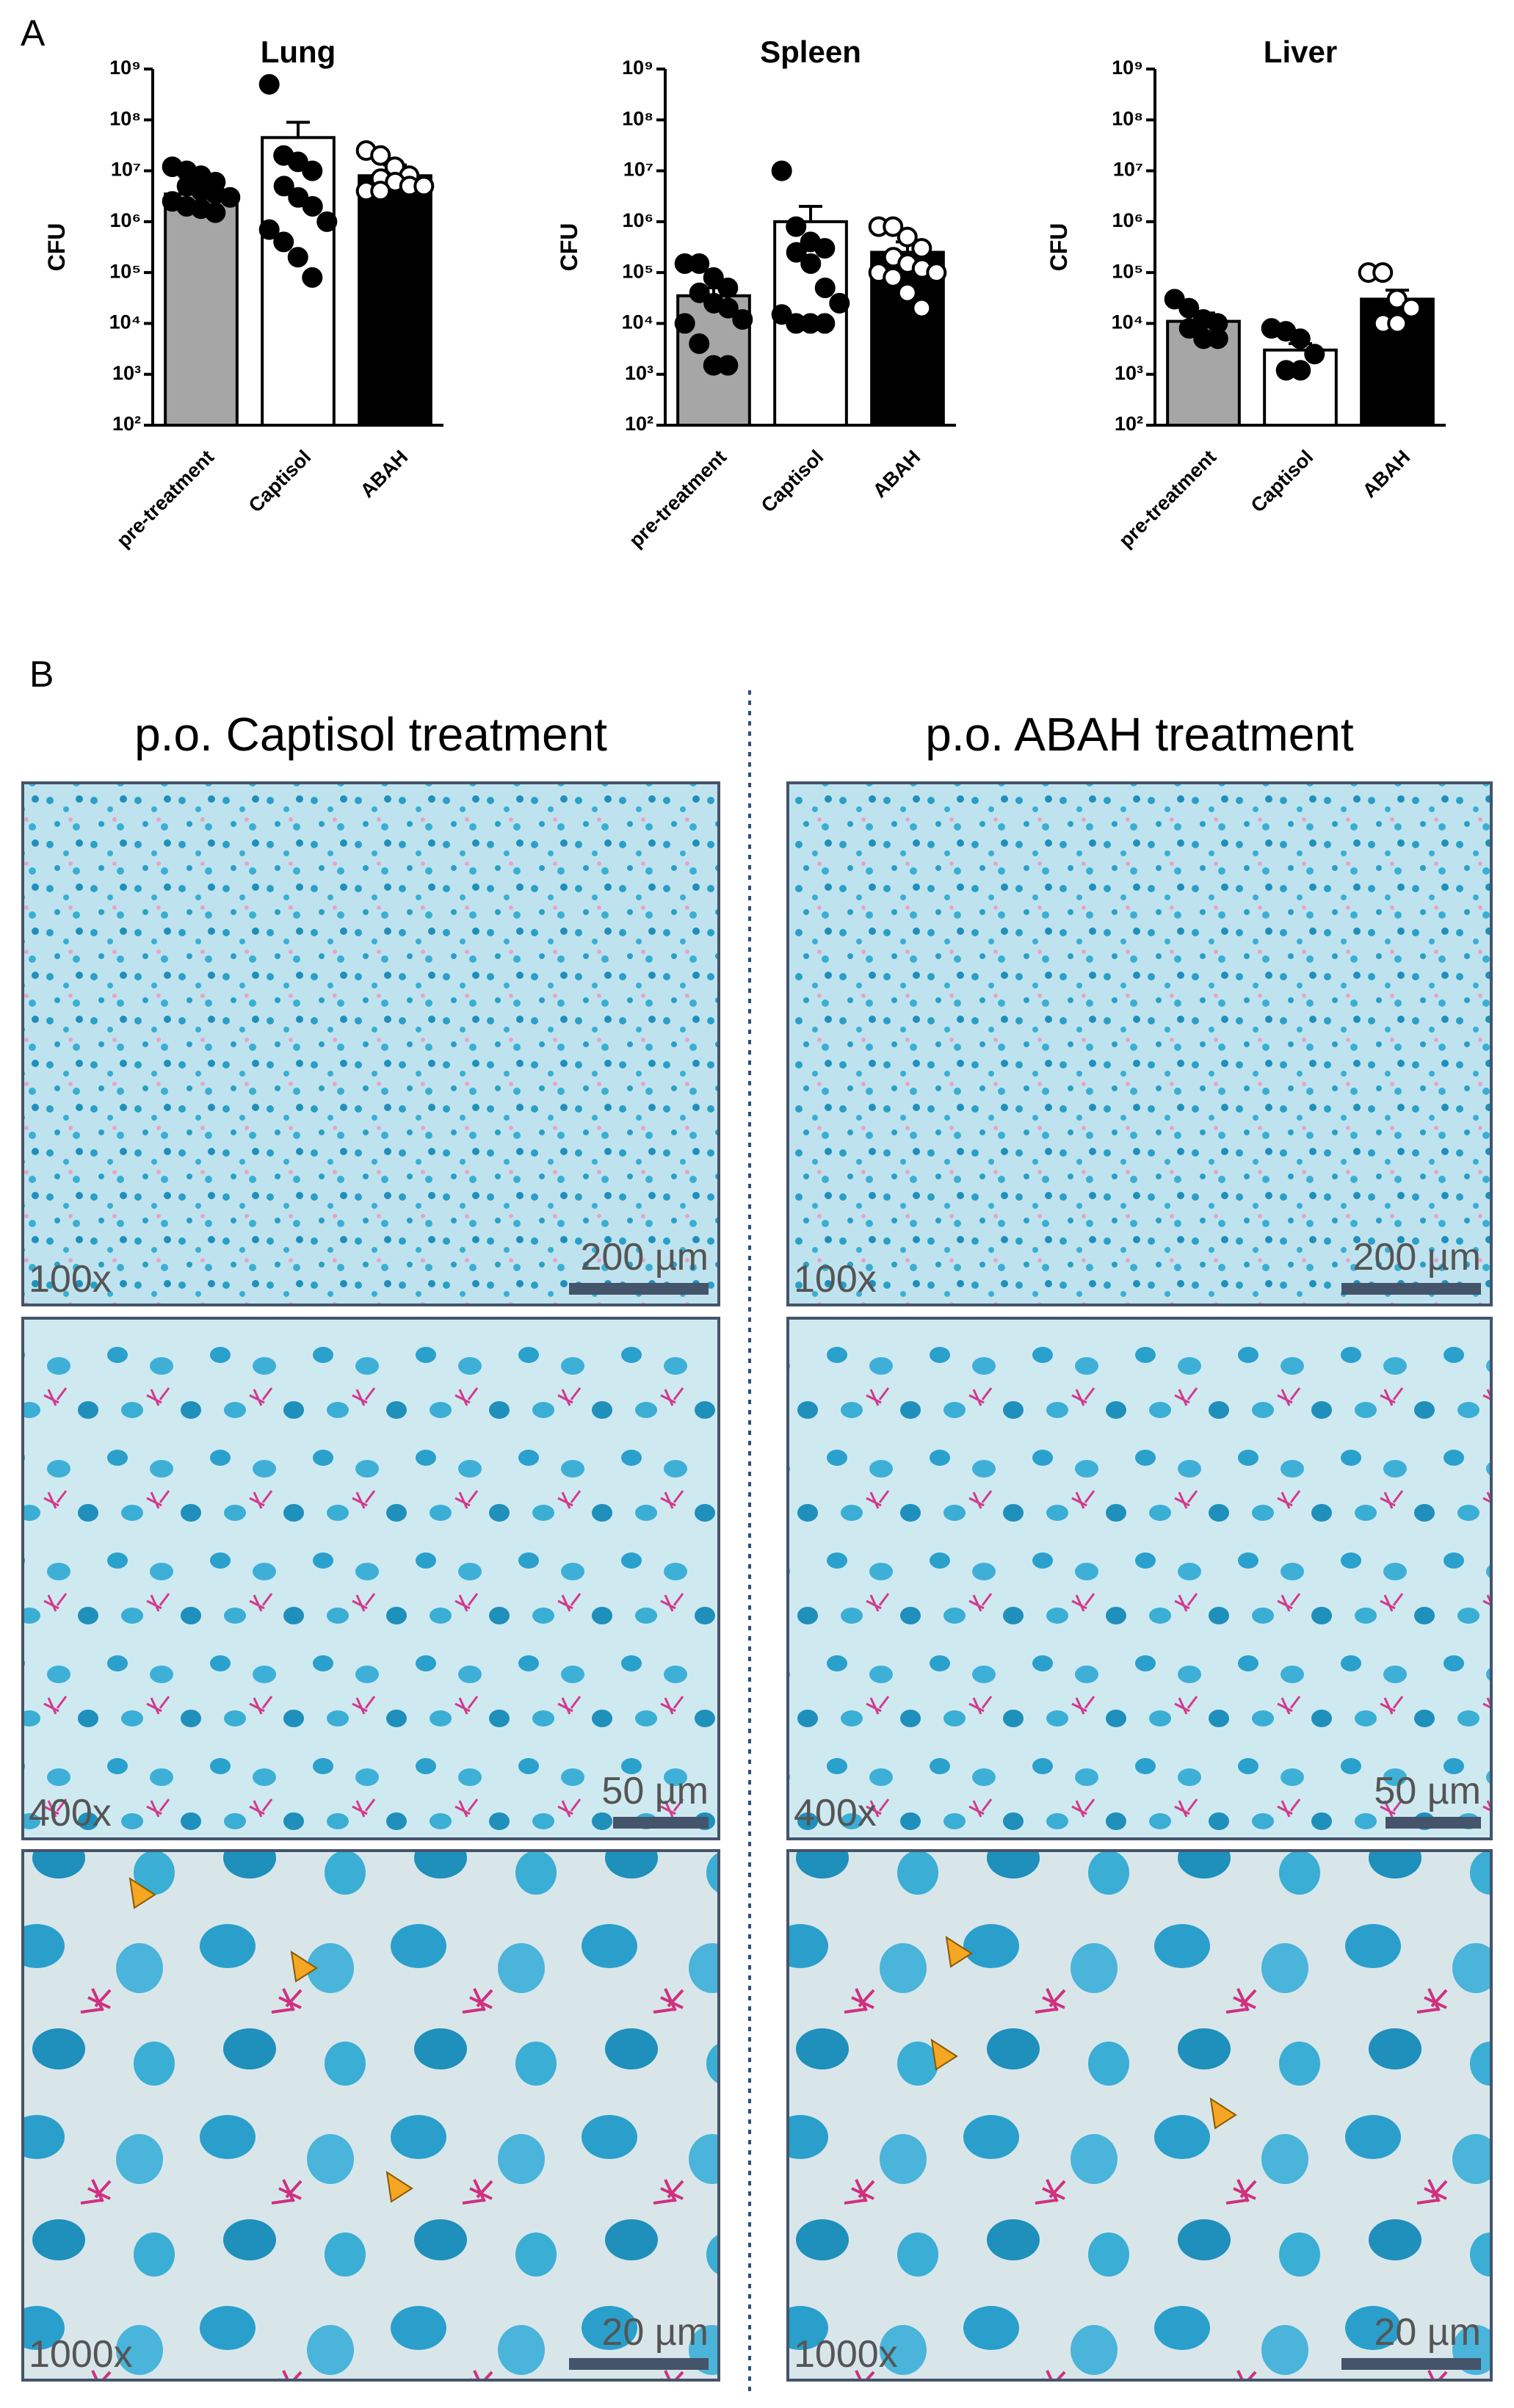 This screenshot has width=1514, height=2408. I want to click on axes, so click(297, 248).